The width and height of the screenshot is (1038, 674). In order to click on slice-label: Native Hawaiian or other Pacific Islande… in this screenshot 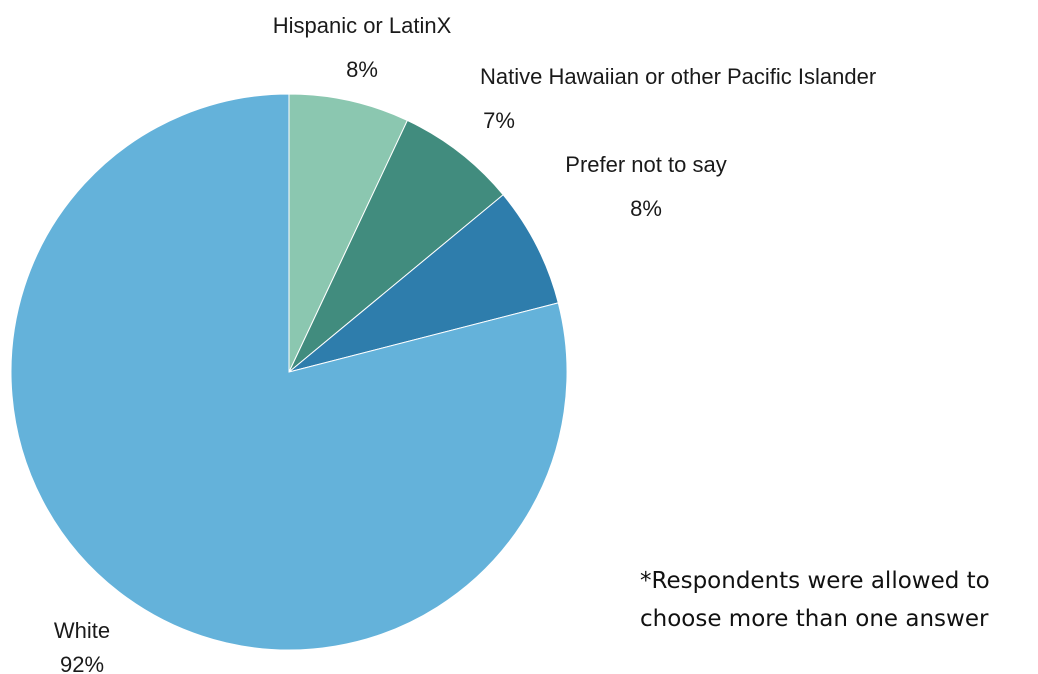, I will do `click(678, 76)`.